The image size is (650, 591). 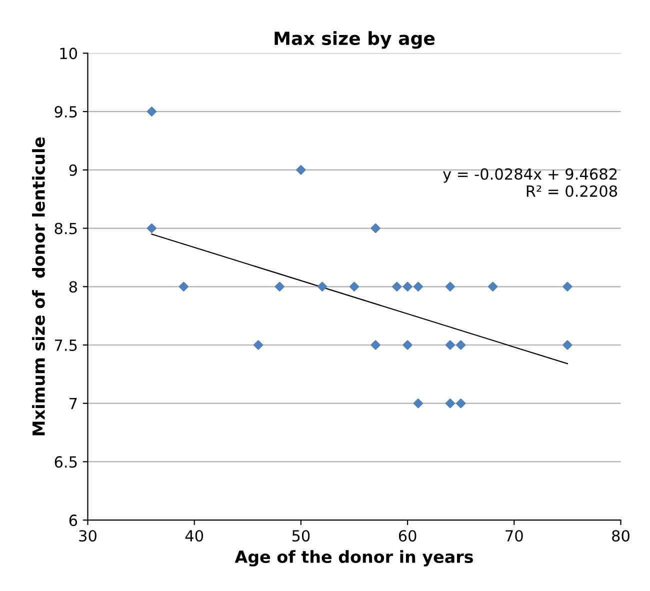 I want to click on y-tick-label: 7.5, so click(x=65, y=346).